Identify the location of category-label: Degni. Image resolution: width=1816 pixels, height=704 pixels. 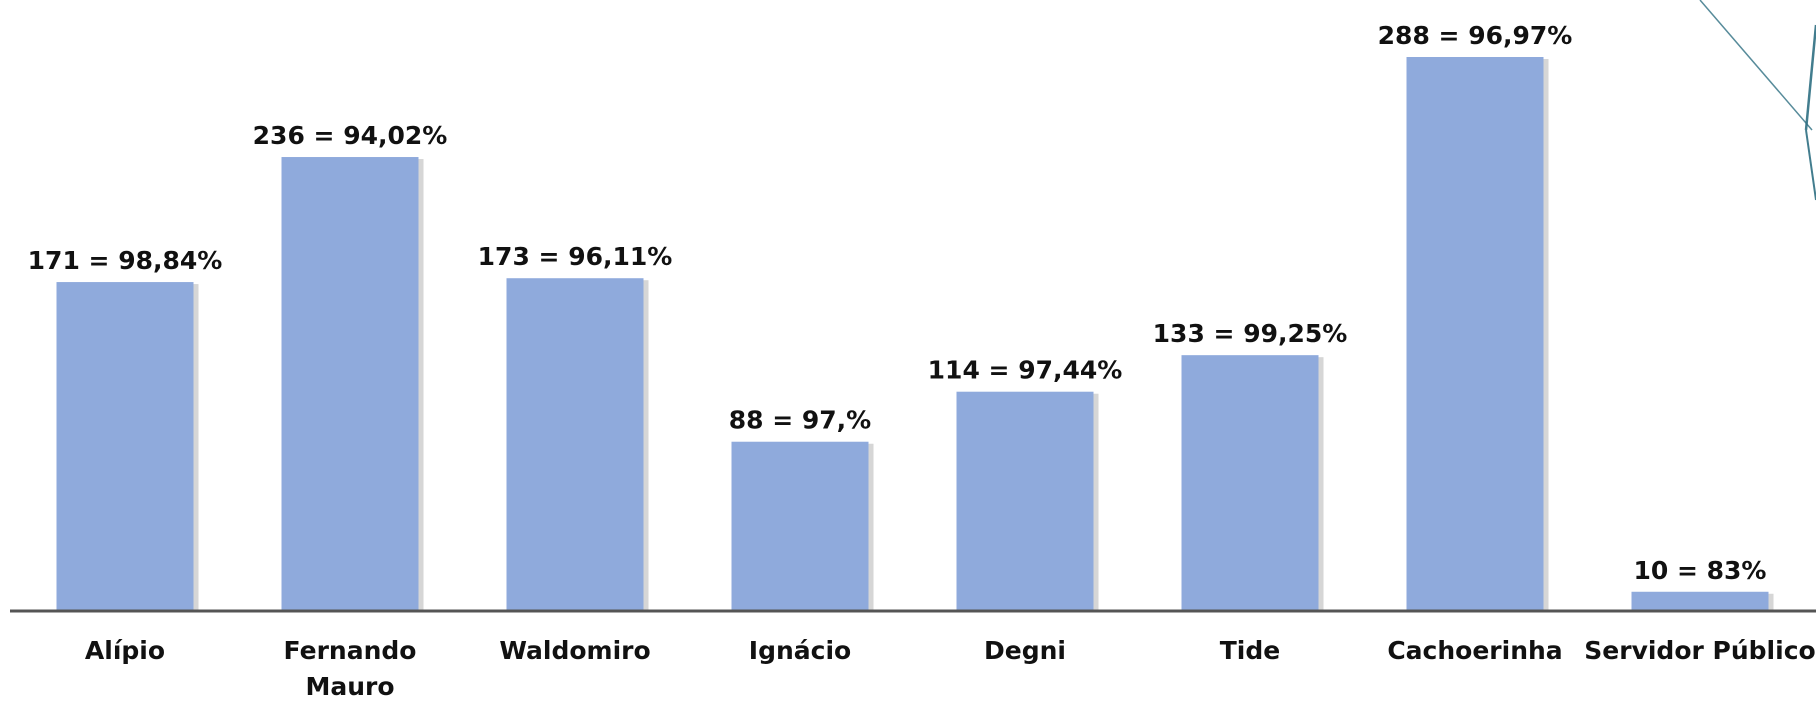
(1025, 650).